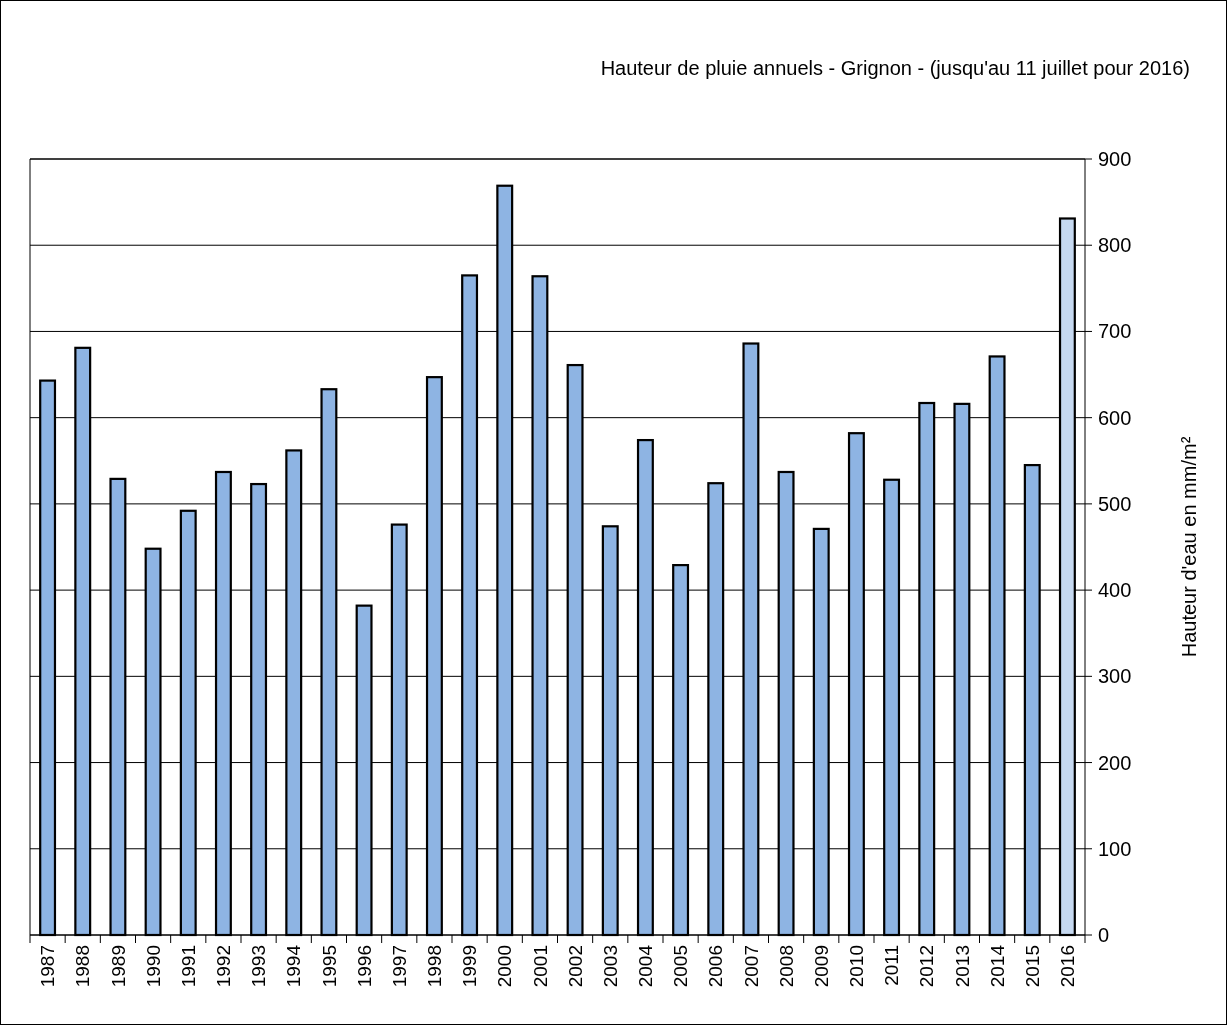 The width and height of the screenshot is (1227, 1025). Describe the element at coordinates (1032, 966) in the screenshot. I see `x-tick-label: 2015` at that location.